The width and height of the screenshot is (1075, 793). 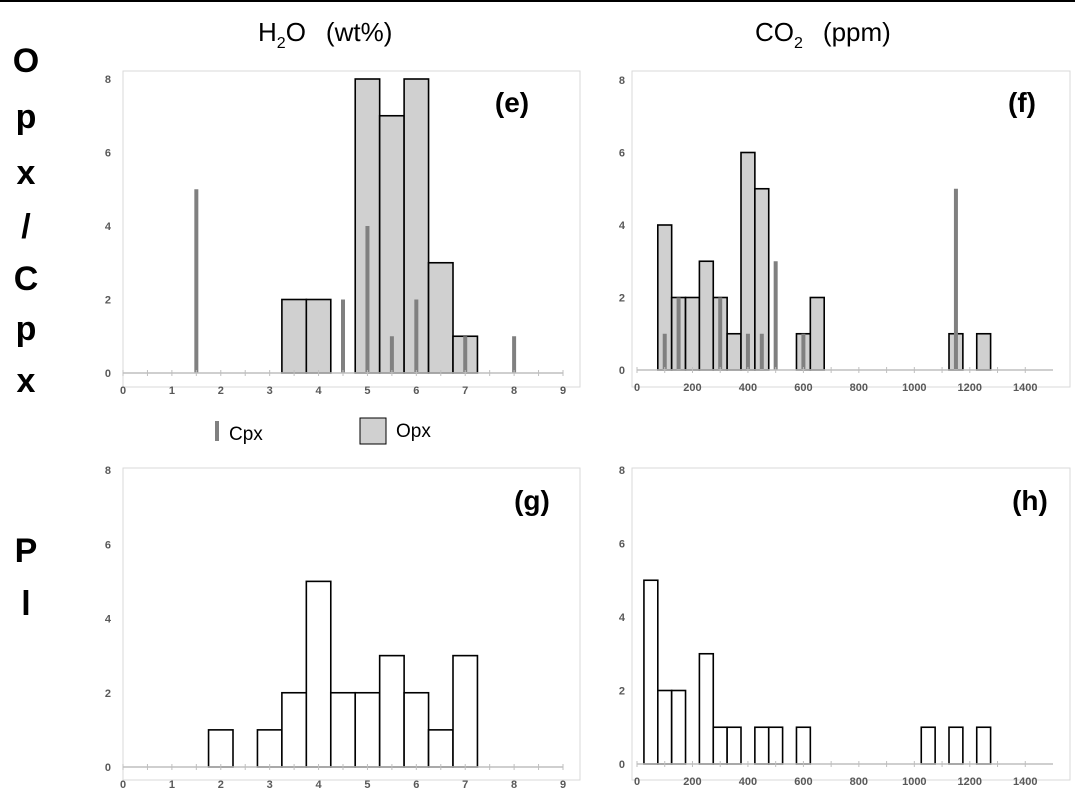 What do you see at coordinates (465, 785) in the screenshot?
I see `xtick-g-7: 7` at bounding box center [465, 785].